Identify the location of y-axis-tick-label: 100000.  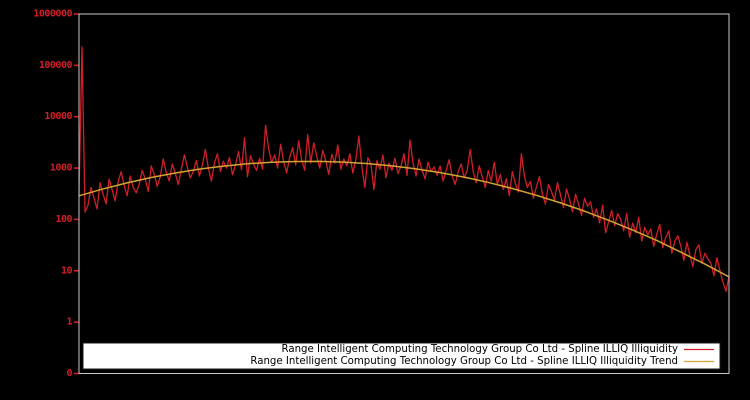
(56, 65).